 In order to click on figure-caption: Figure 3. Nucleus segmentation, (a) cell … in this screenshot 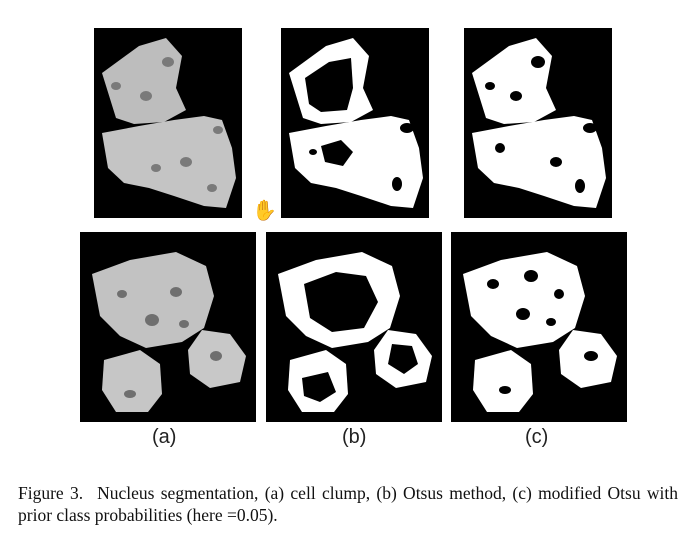, I will do `click(348, 504)`.